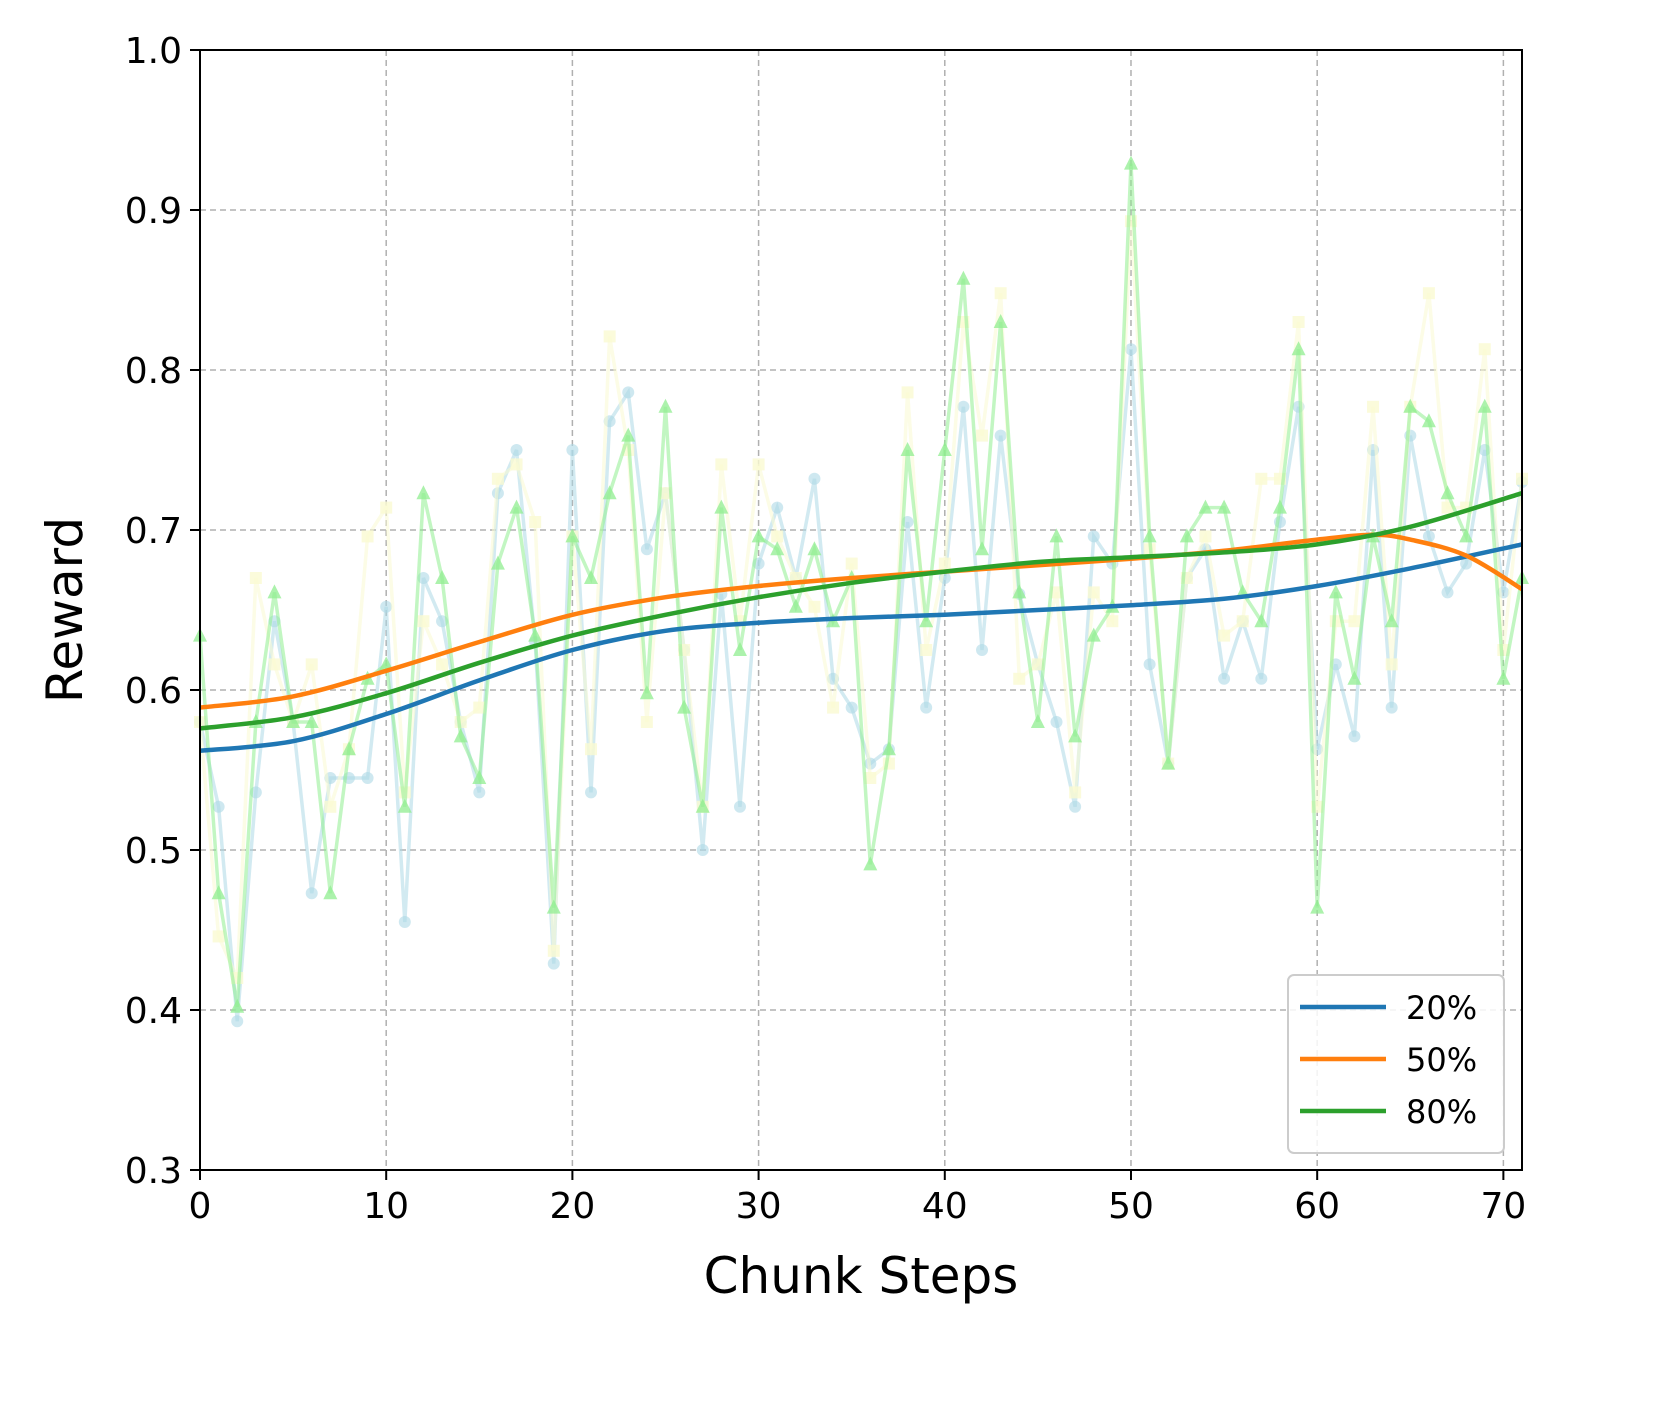 Image resolution: width=1661 pixels, height=1423 pixels. I want to click on x-tick-label: 30, so click(759, 1206).